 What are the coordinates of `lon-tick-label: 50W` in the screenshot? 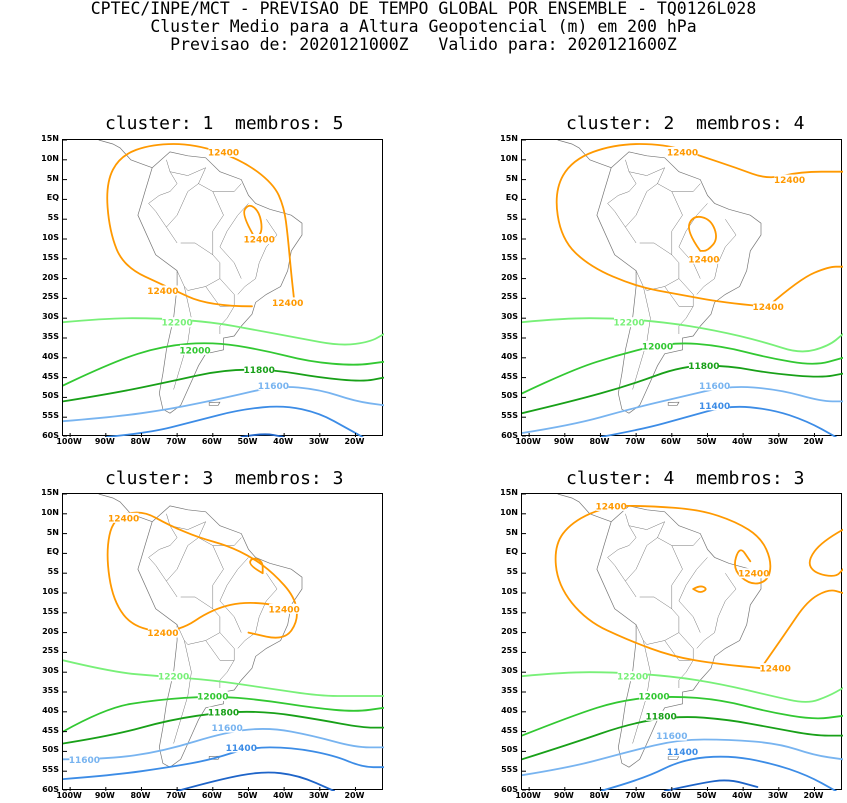 It's located at (706, 795).